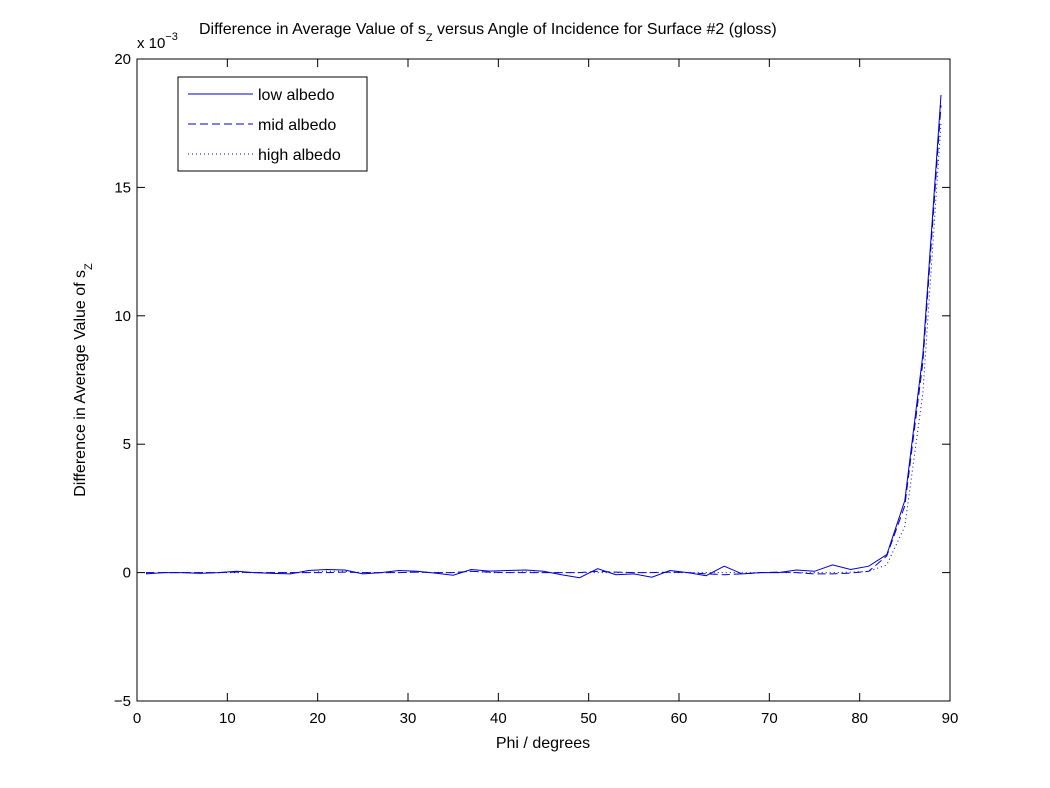  I want to click on legend-box, so click(272, 124).